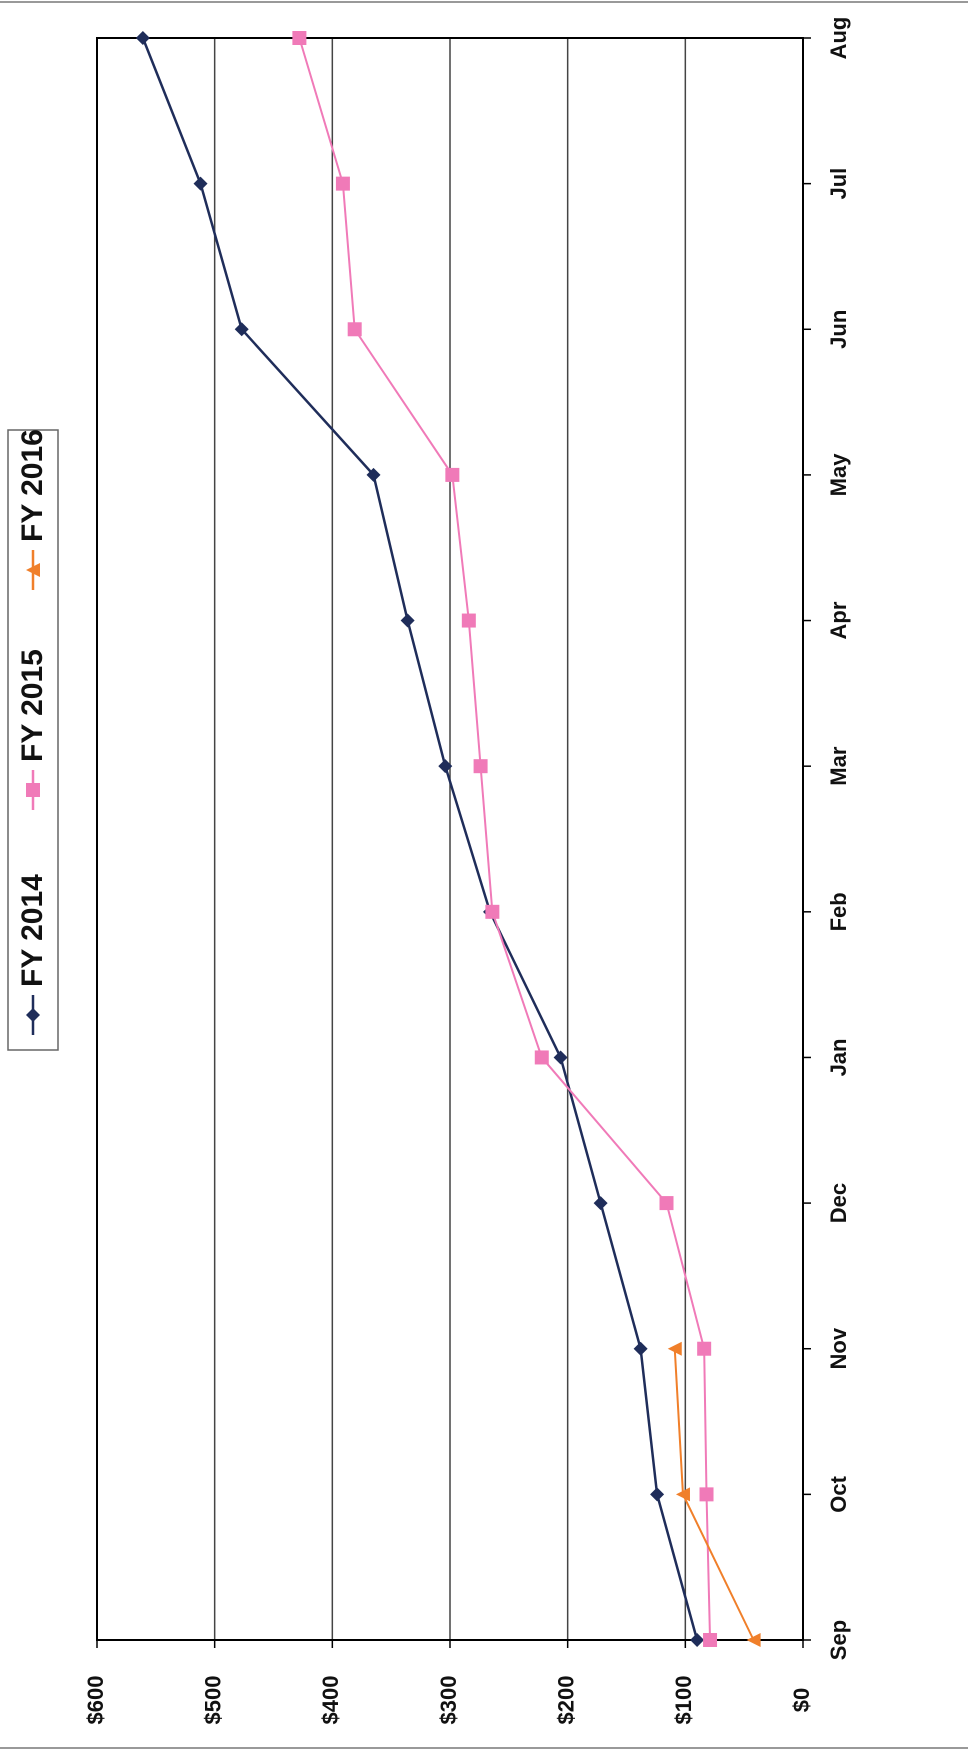  What do you see at coordinates (330, 1700) in the screenshot?
I see `y-tick-label: $400` at bounding box center [330, 1700].